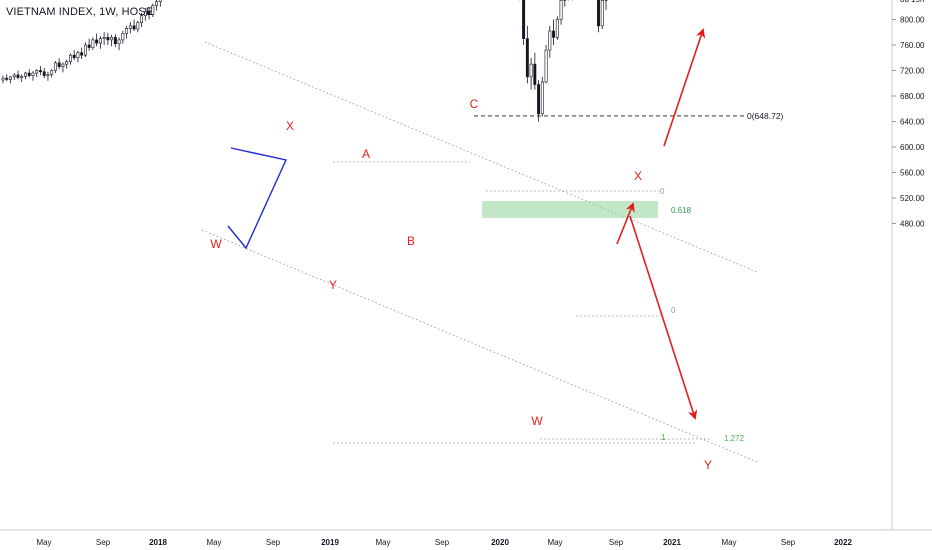  I want to click on price-tick-label: 600.00, so click(912, 147).